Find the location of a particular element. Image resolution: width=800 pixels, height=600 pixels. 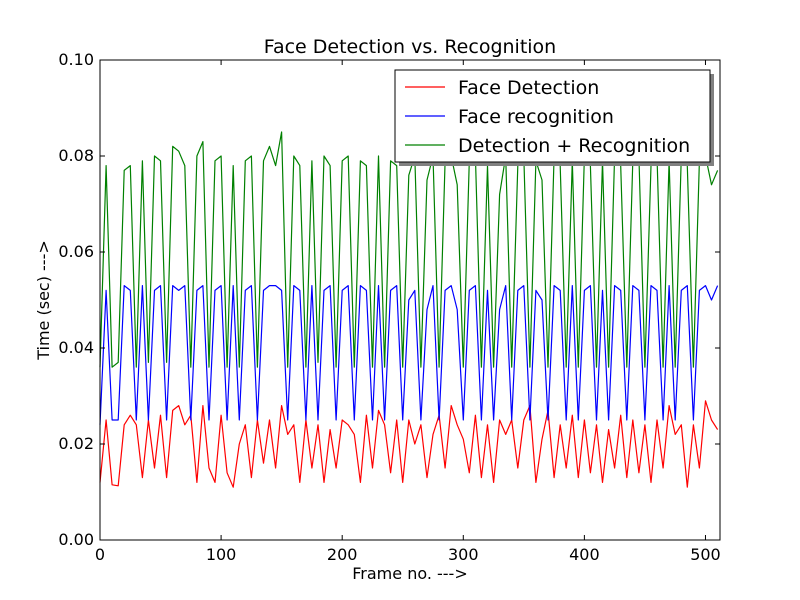

legend-box is located at coordinates (552, 116).